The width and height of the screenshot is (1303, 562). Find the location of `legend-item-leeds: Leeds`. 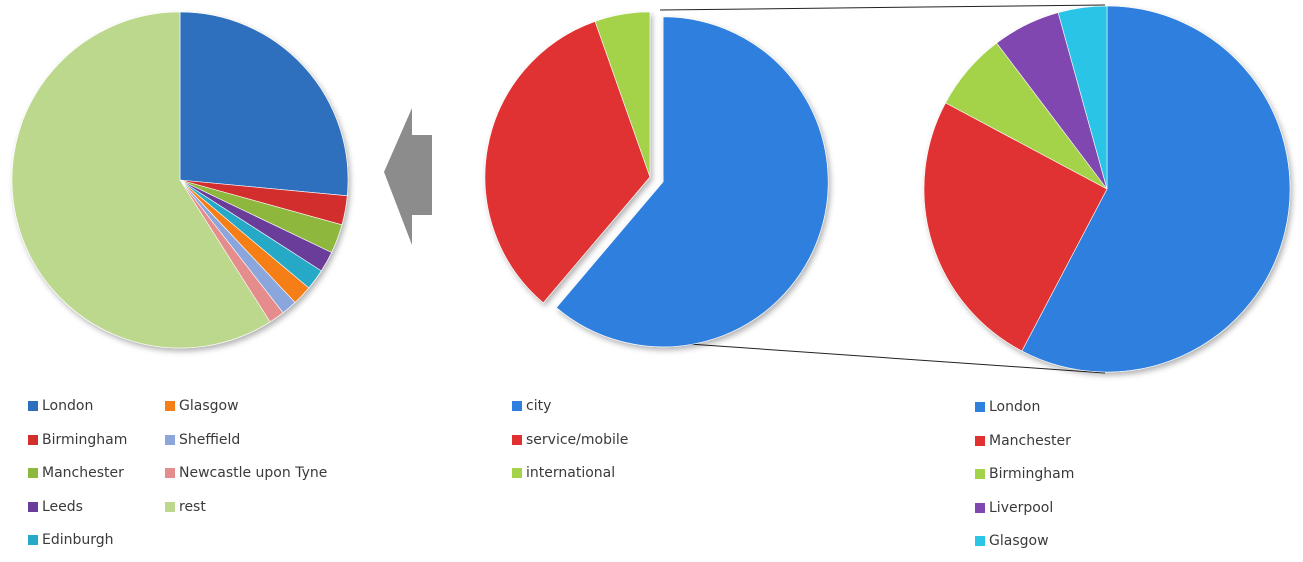

legend-item-leeds: Leeds is located at coordinates (55, 507).